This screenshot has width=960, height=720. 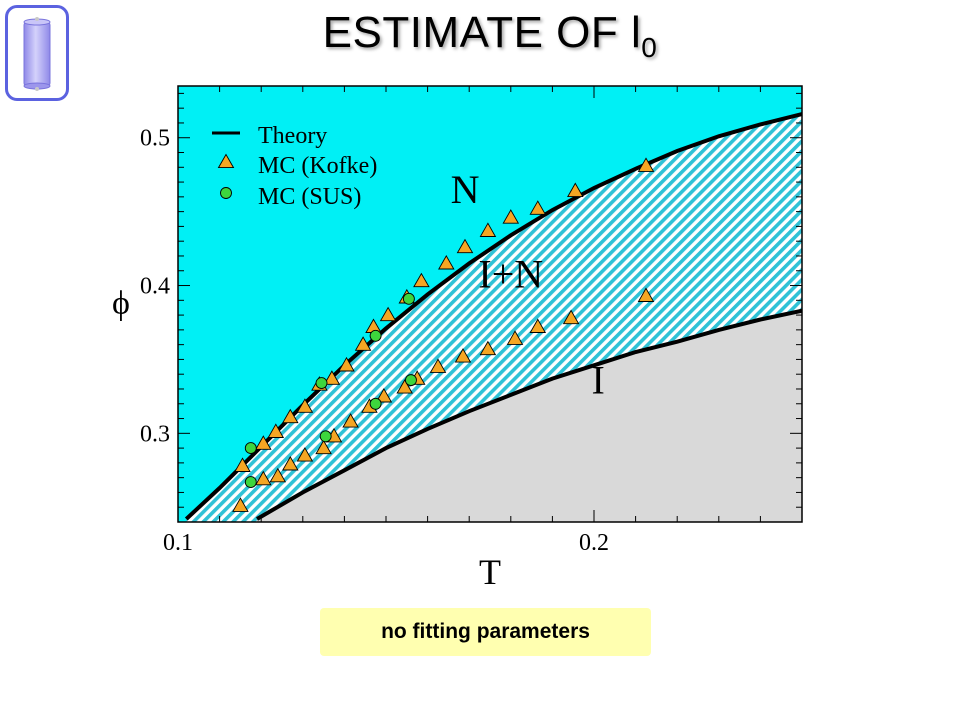 I want to click on title-subscript: 0, so click(x=649, y=47).